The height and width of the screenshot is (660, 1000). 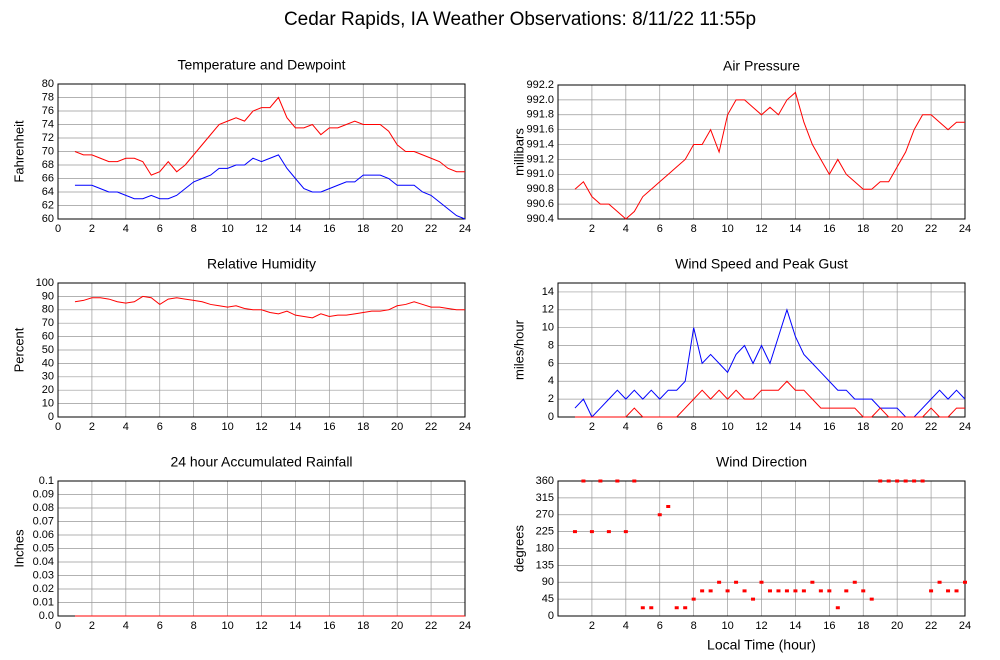 I want to click on y-tick-label: 0.08, so click(x=43, y=508).